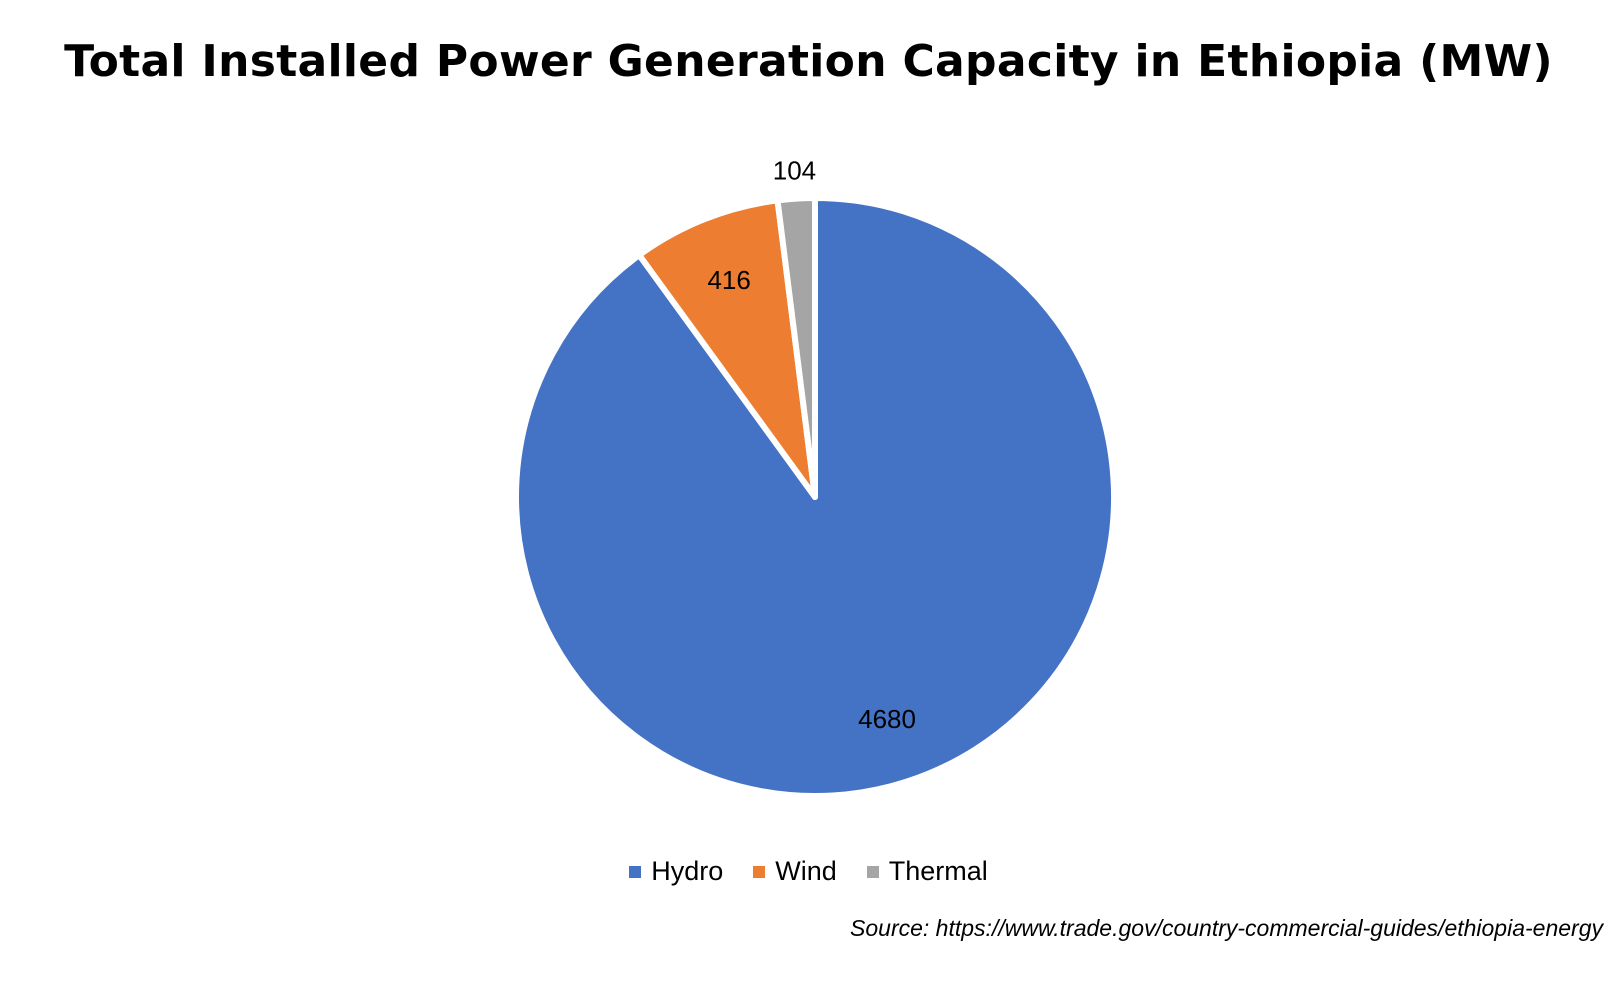 The height and width of the screenshot is (1000, 1617). What do you see at coordinates (635, 871) in the screenshot?
I see `legend-swatch-hydro` at bounding box center [635, 871].